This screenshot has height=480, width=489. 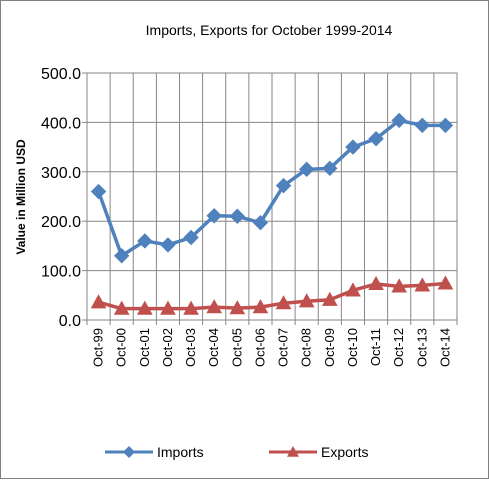 What do you see at coordinates (21, 197) in the screenshot?
I see `y-axis-label: Value in Million USD` at bounding box center [21, 197].